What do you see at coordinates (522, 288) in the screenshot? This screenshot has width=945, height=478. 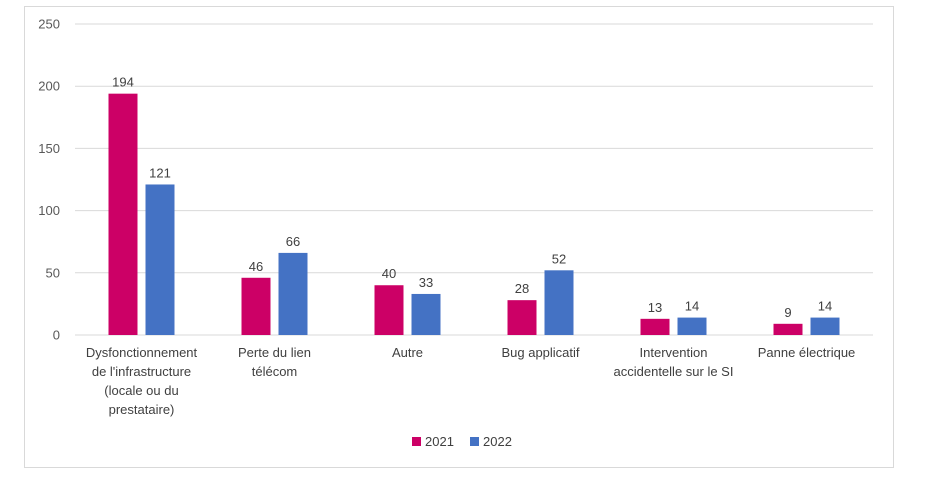 I see `data-label: 28` at bounding box center [522, 288].